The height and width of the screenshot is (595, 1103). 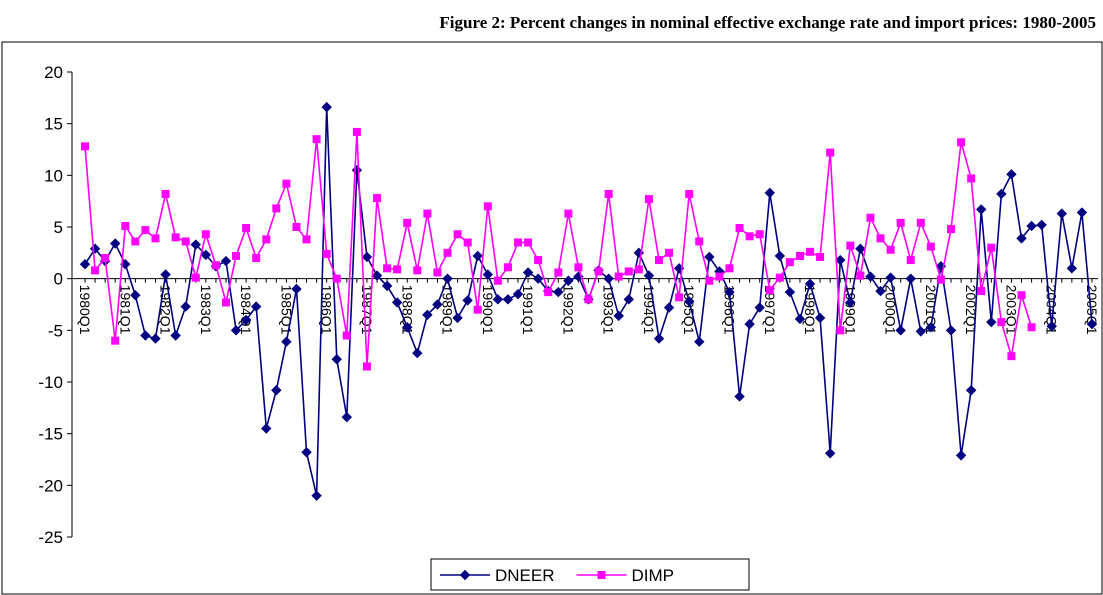 I want to click on y-tick-label: -15, so click(x=50, y=434).